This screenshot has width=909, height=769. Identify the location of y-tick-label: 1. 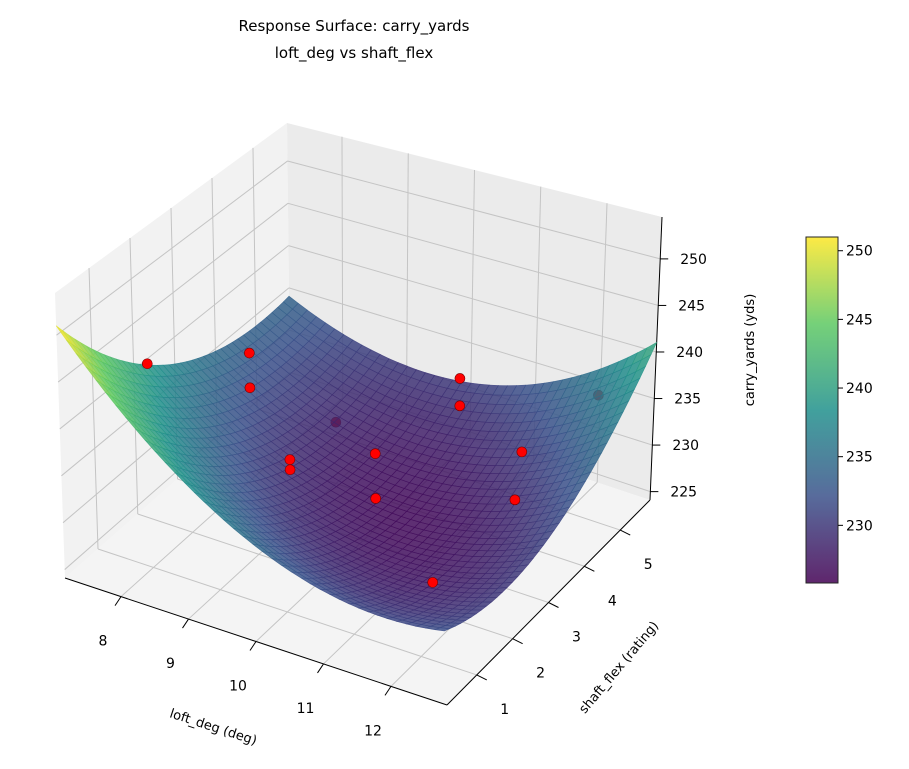
(504, 710).